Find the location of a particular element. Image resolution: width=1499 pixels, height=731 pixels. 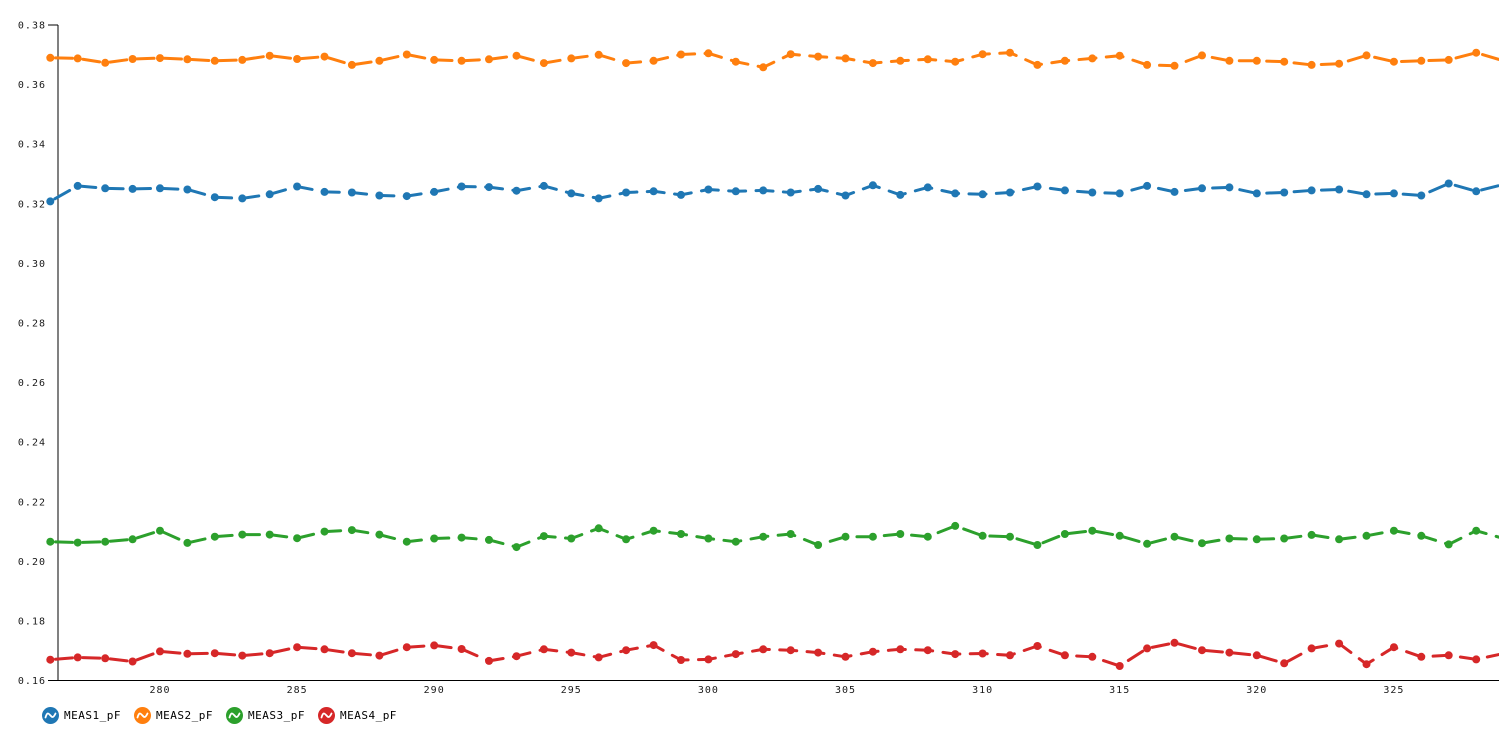

legend-item-meas3_pf: MEAS3_pF is located at coordinates (265, 715).